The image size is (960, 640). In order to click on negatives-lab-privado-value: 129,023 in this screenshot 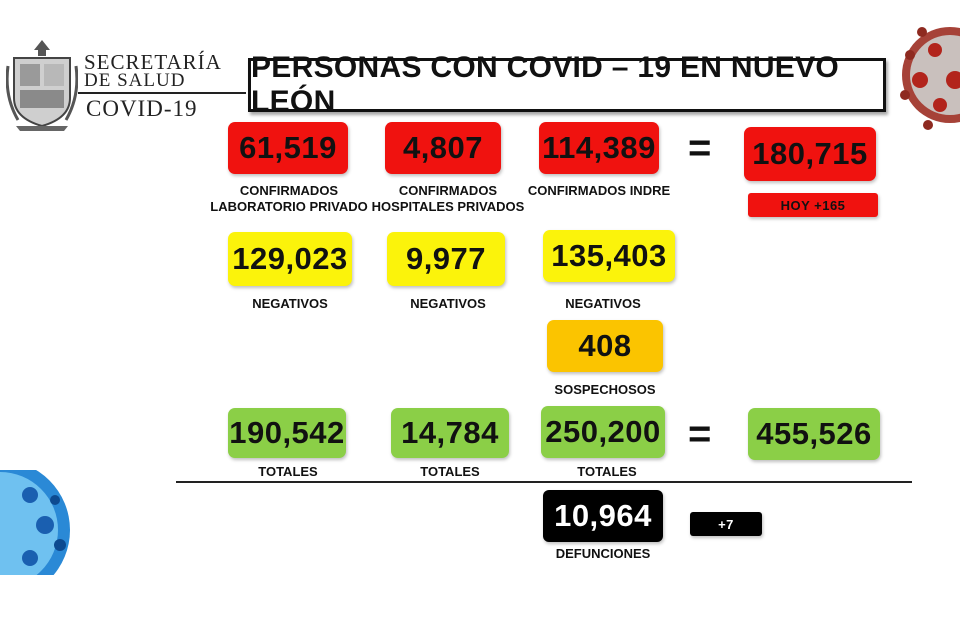, I will do `click(290, 259)`.